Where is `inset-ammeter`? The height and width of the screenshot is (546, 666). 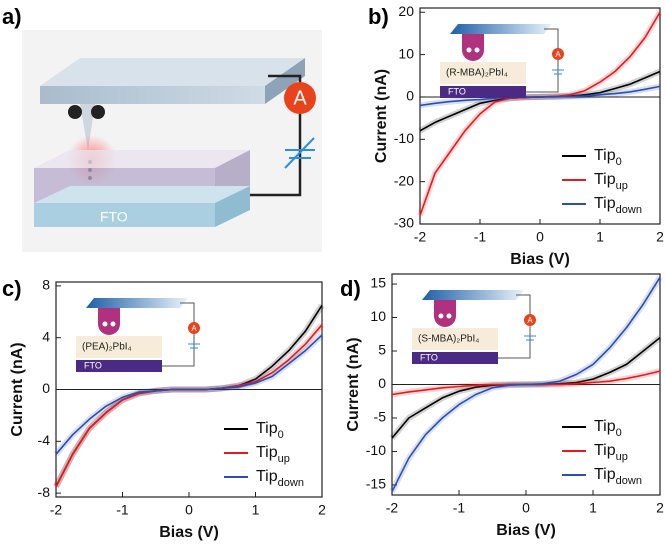
inset-ammeter is located at coordinates (194, 328).